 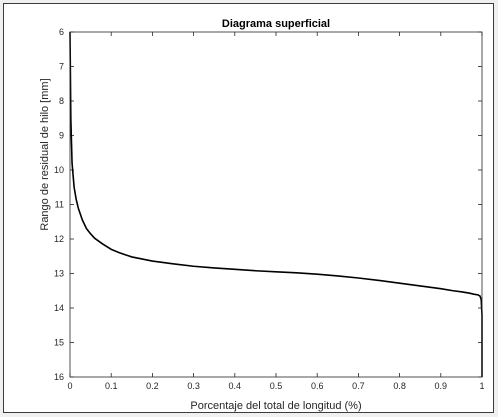 I want to click on x-tick-label: 0.3, so click(x=193, y=386).